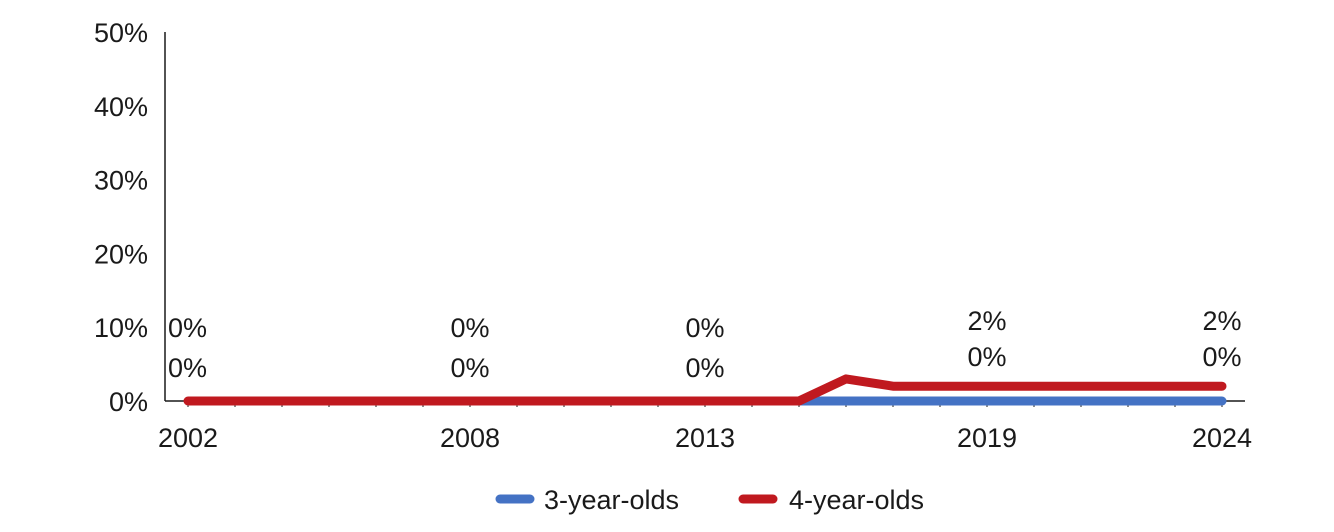 The height and width of the screenshot is (532, 1334). Describe the element at coordinates (470, 438) in the screenshot. I see `x-tick-label: 2008` at that location.